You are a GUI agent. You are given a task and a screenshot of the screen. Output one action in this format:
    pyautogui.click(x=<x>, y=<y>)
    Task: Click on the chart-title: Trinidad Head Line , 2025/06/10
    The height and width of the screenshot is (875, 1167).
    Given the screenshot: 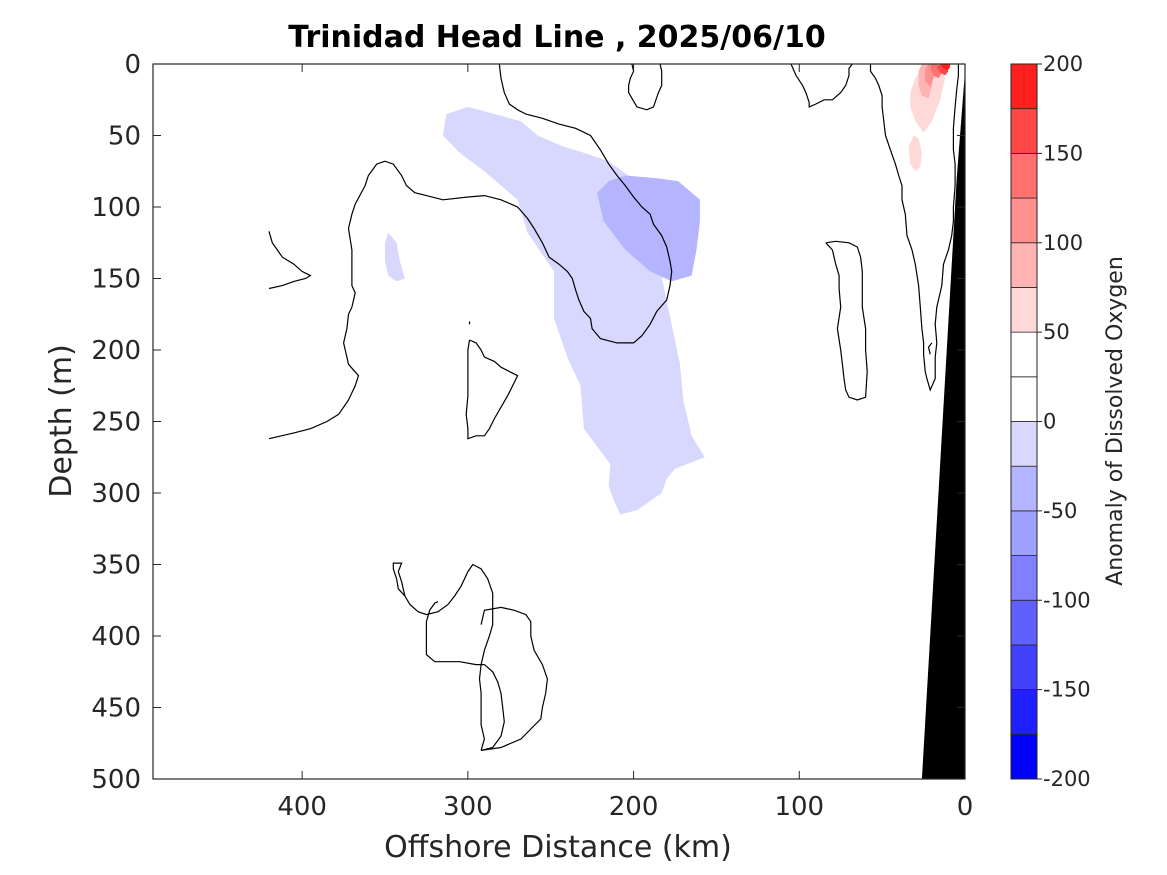 What is the action you would take?
    pyautogui.click(x=556, y=37)
    